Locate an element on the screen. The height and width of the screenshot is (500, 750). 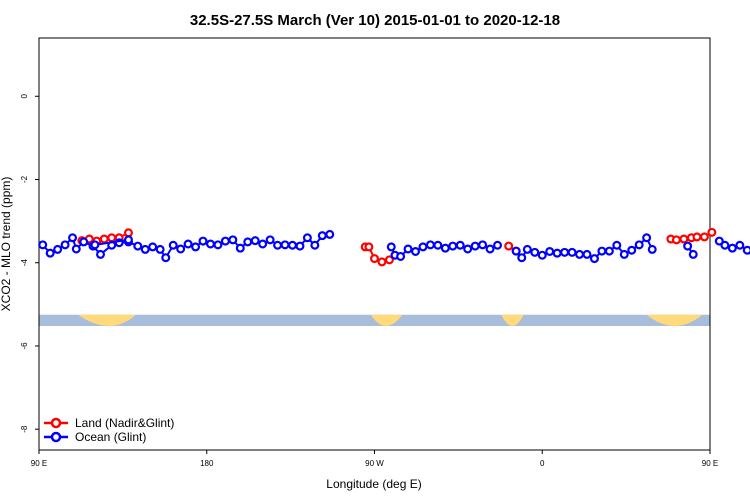
legend-land-marker is located at coordinates (56, 423).